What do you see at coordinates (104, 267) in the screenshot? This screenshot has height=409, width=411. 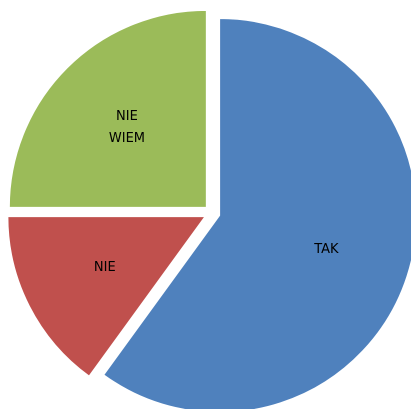 I see `slice-label: NIE` at bounding box center [104, 267].